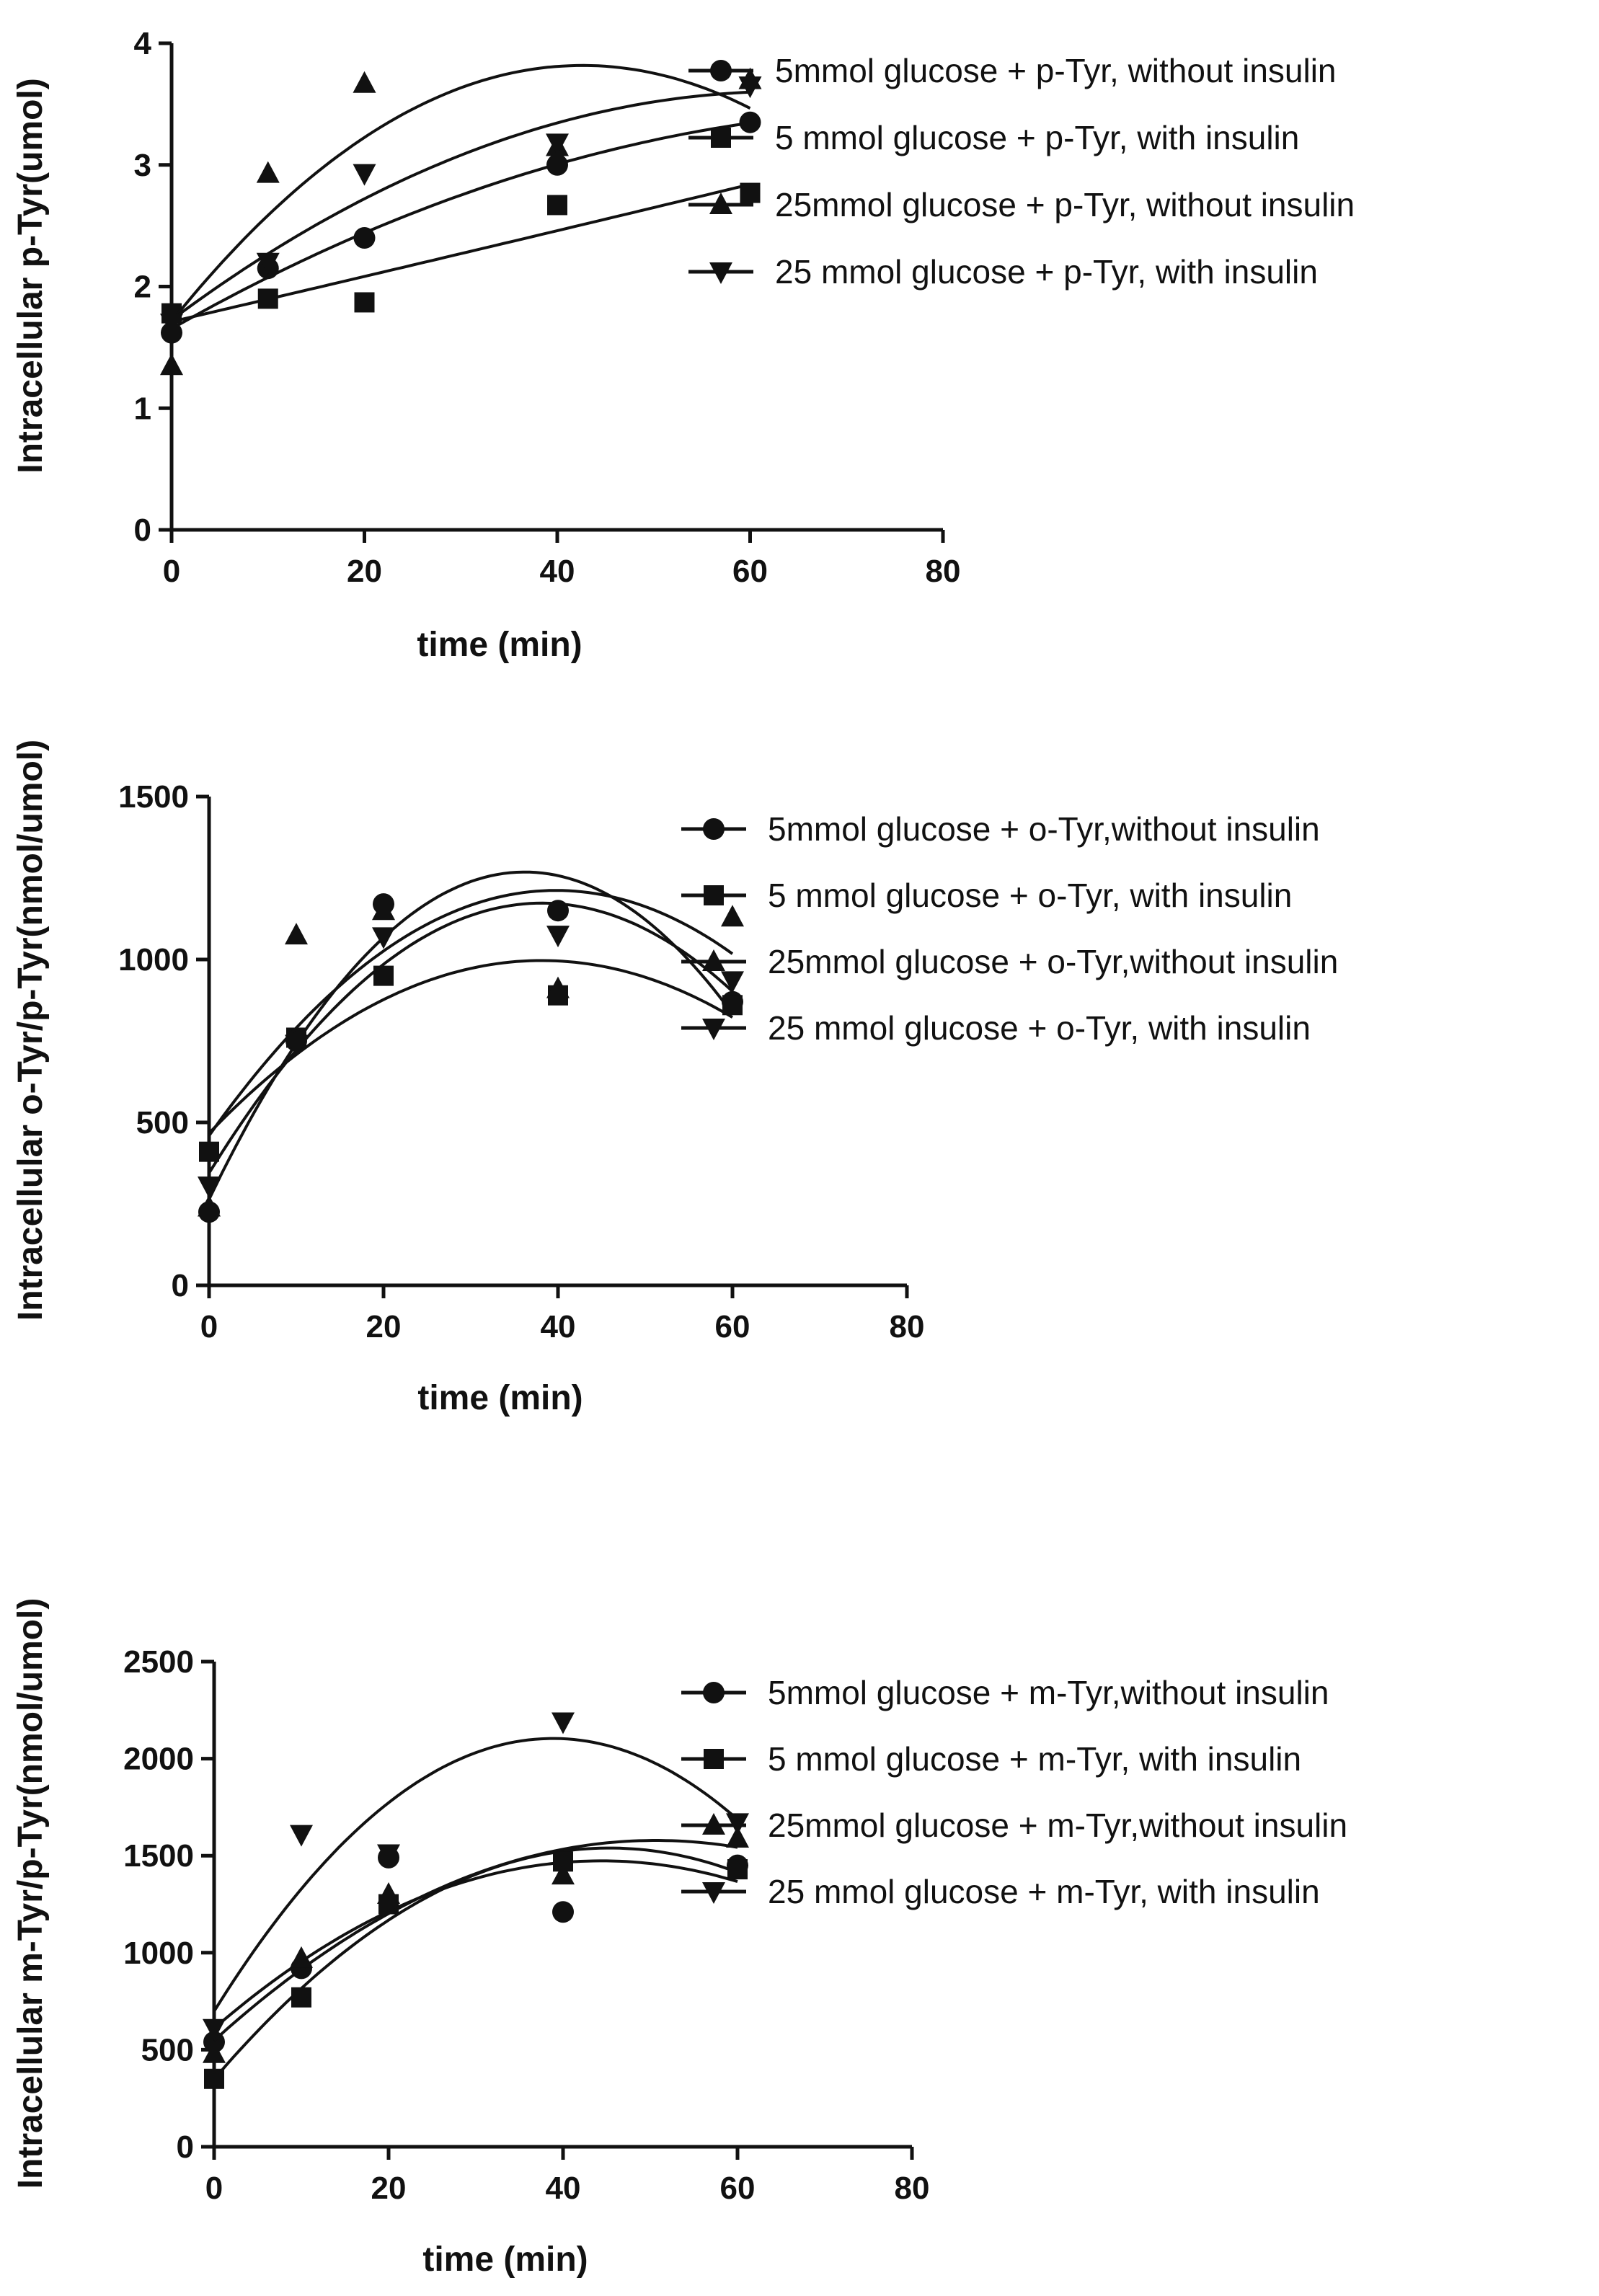  What do you see at coordinates (1053, 961) in the screenshot?
I see `legend-label: 25mmol glucose + o-Tyr,without insulin` at bounding box center [1053, 961].